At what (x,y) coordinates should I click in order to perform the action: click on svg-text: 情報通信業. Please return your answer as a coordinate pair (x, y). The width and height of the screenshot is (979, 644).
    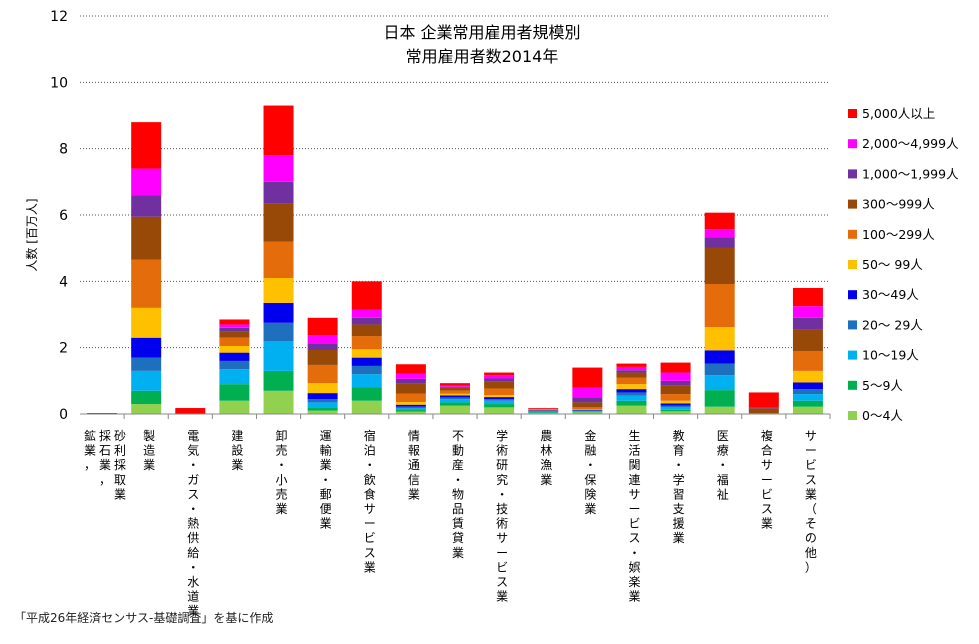
    Looking at the image, I should click on (414, 465).